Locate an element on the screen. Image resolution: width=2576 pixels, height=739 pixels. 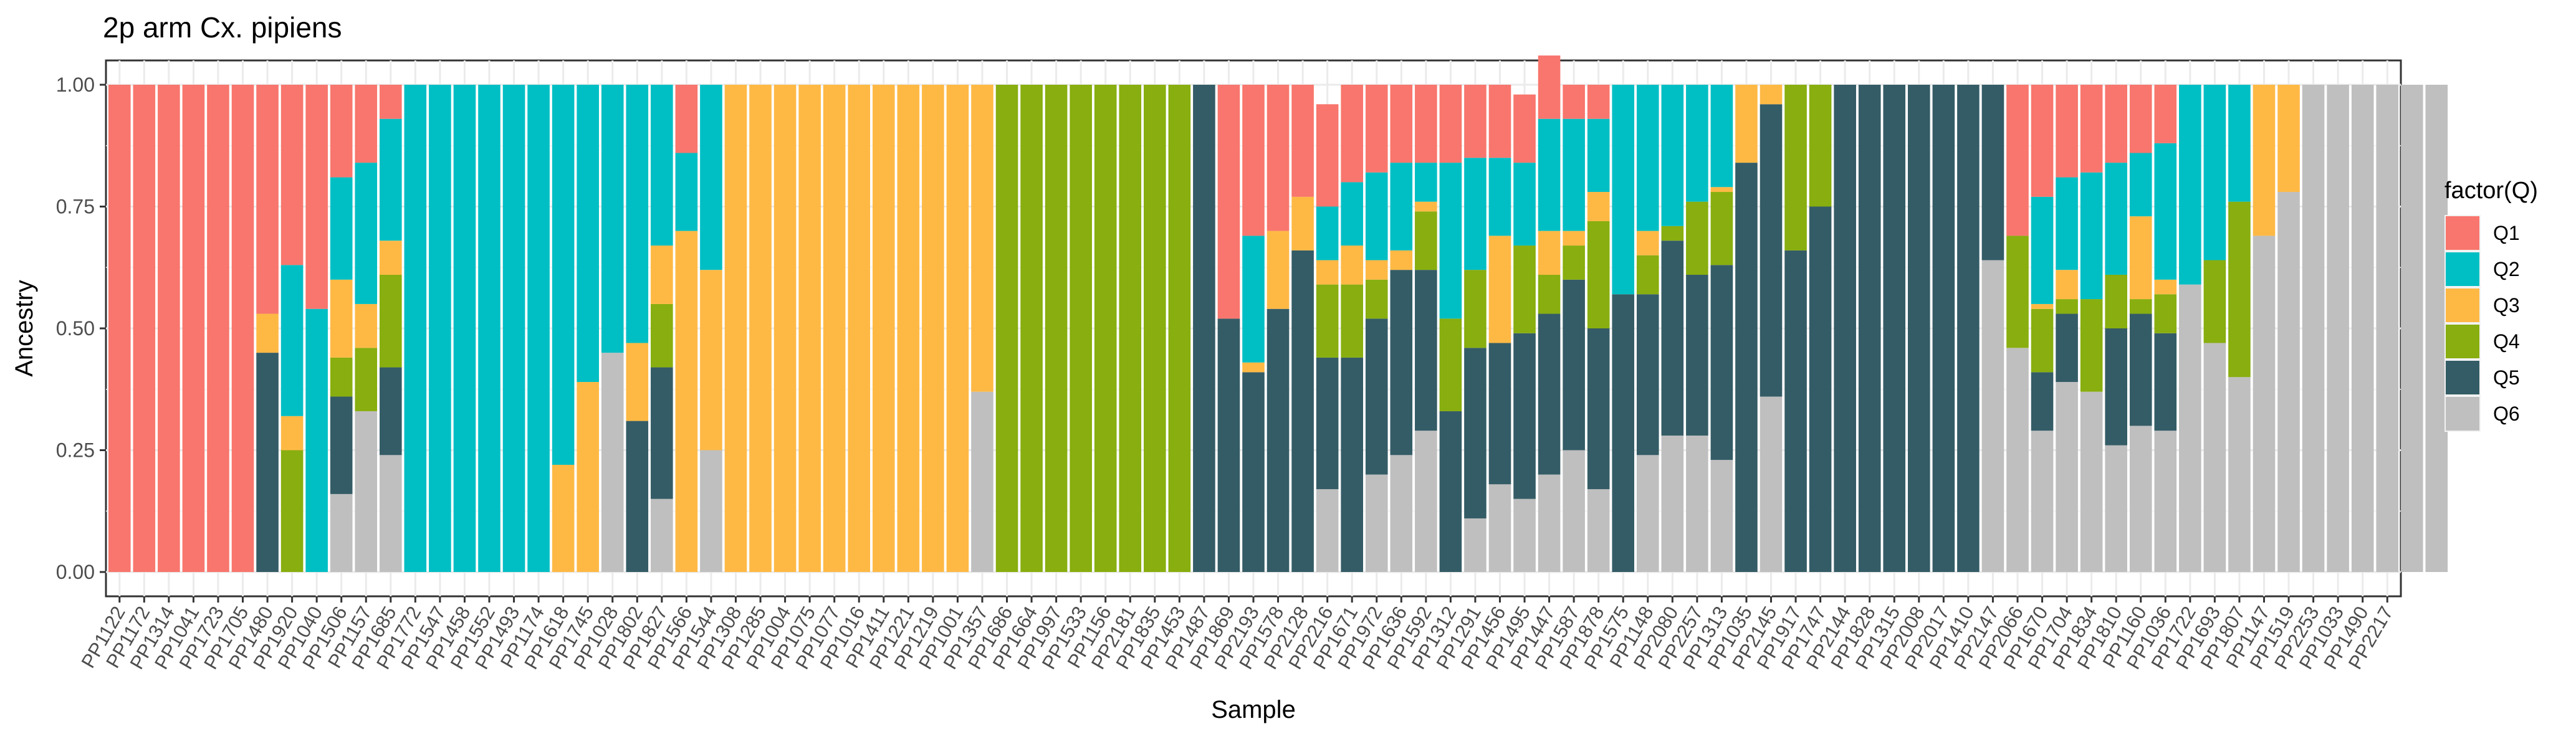
legend-item: Q2 is located at coordinates (2482, 269).